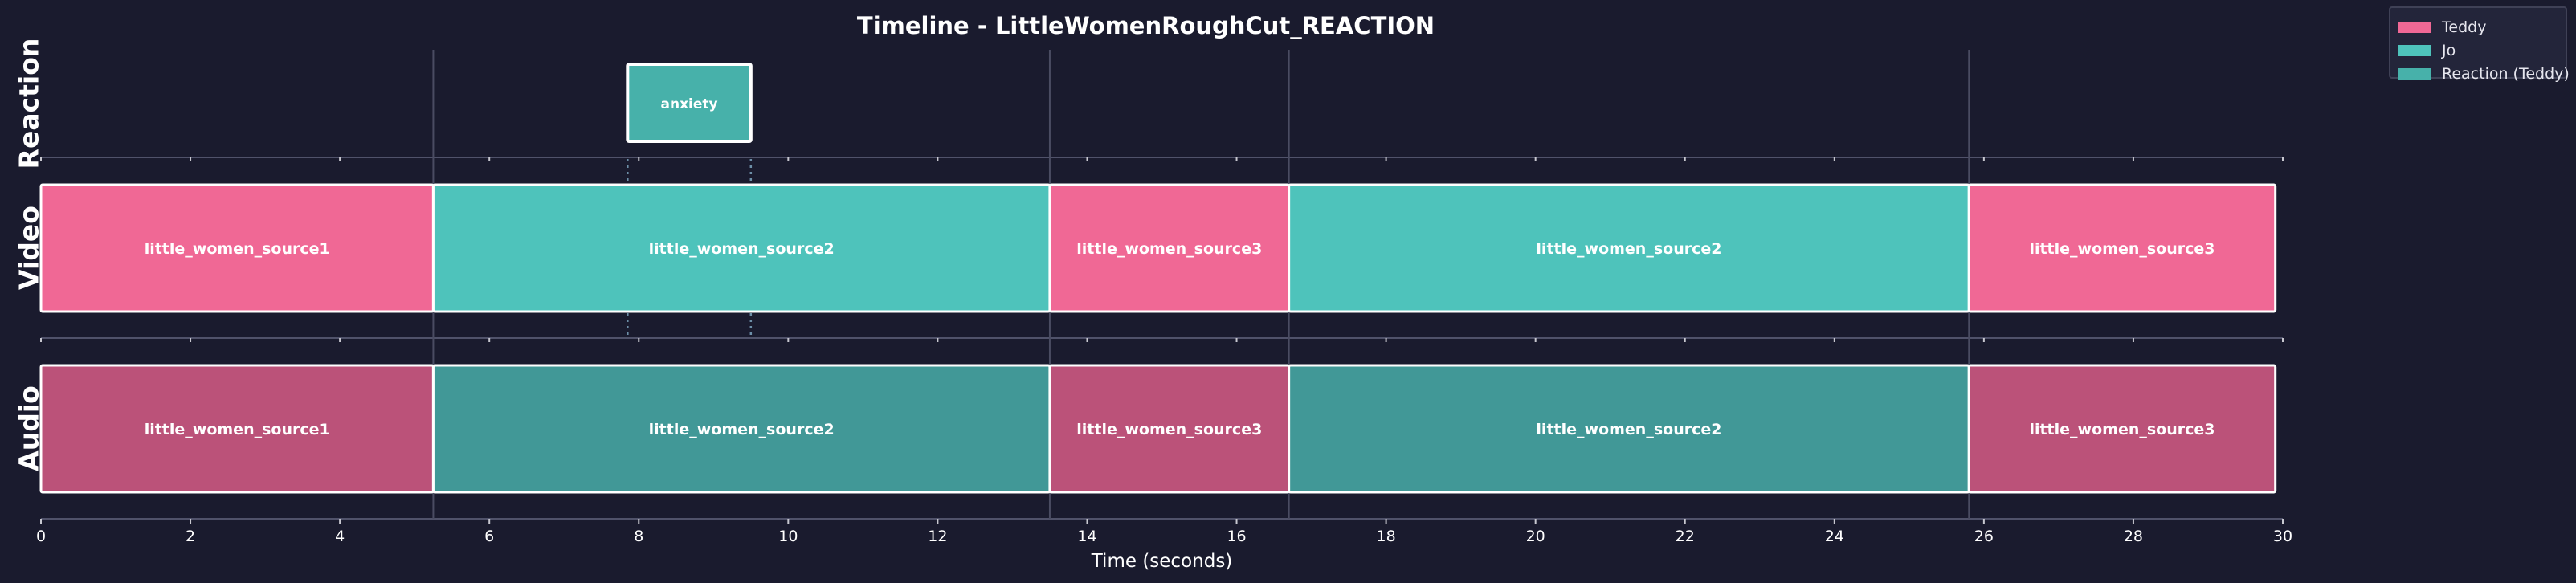  I want to click on x-tick-label: 14, so click(1086, 536).